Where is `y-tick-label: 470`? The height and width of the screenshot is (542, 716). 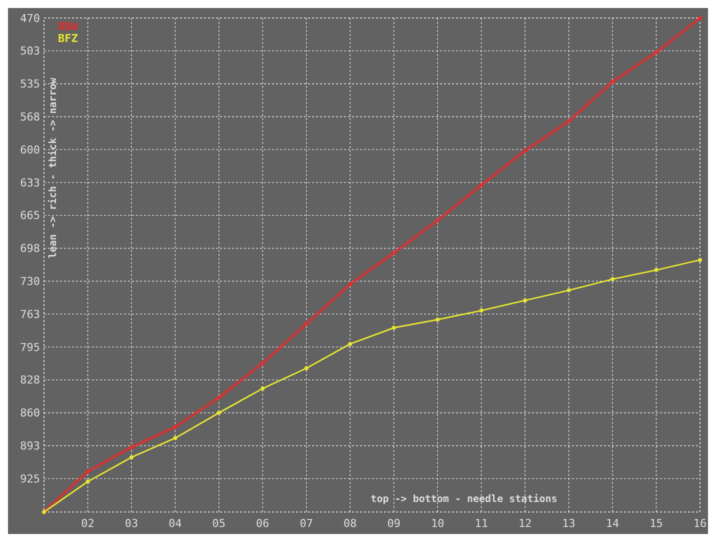
y-tick-label: 470 is located at coordinates (30, 18).